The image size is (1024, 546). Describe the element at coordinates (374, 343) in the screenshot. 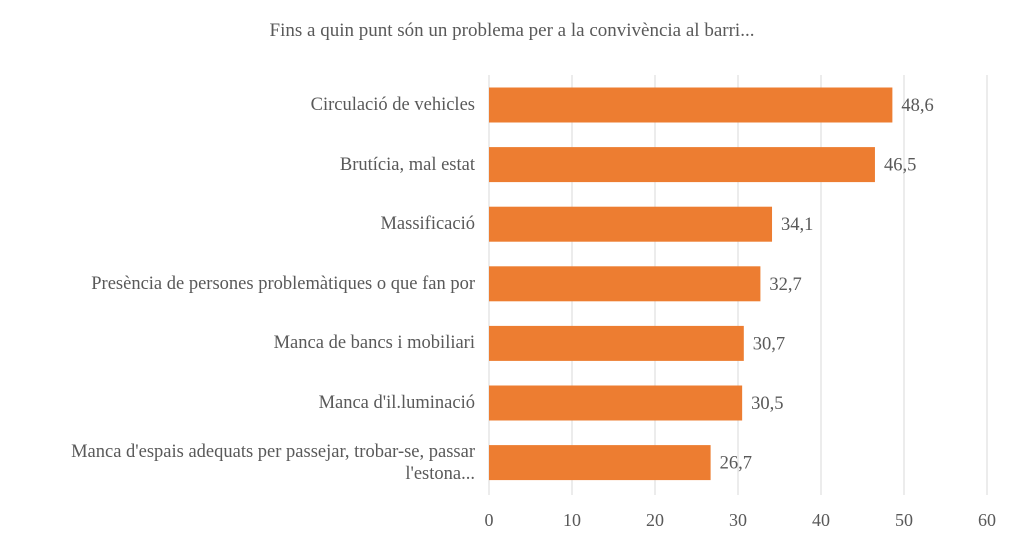

I see `category-label: Manca de bancs i mobiliari` at that location.